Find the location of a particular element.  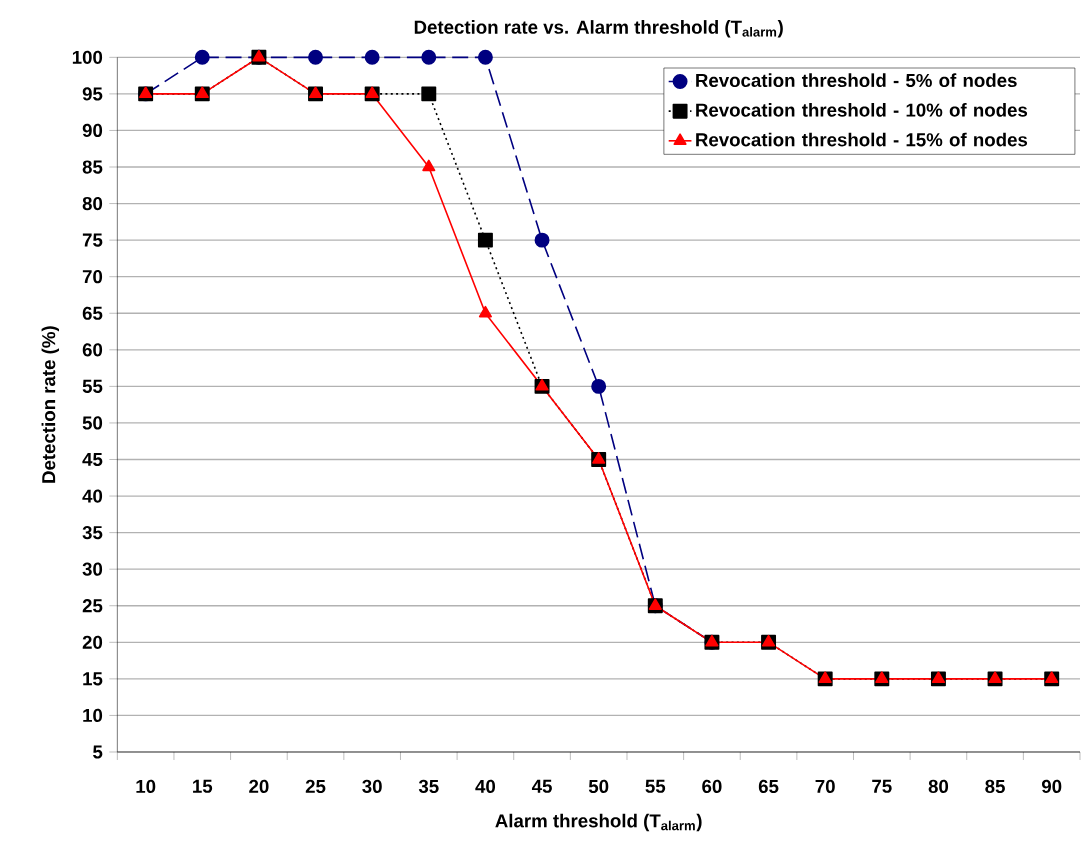

x-tick-label: 20 is located at coordinates (259, 786).